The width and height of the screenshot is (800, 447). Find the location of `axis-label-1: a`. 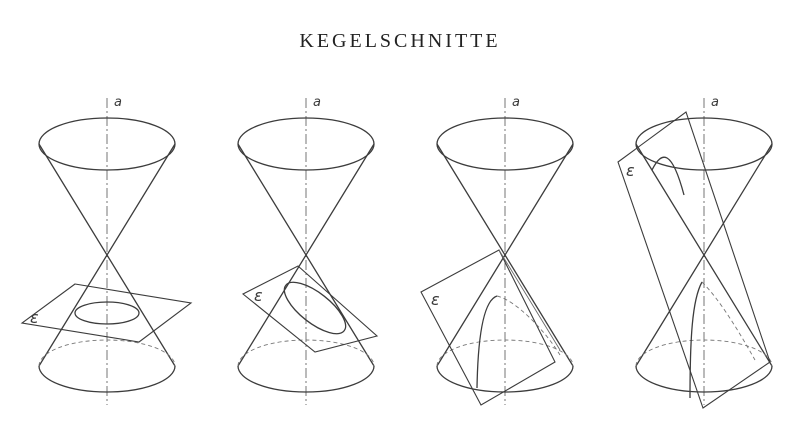

axis-label-1: a is located at coordinates (118, 102).